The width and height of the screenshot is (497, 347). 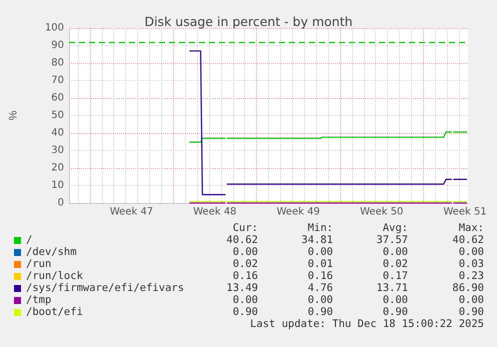 What do you see at coordinates (320, 264) in the screenshot?
I see `text: 0.01` at bounding box center [320, 264].